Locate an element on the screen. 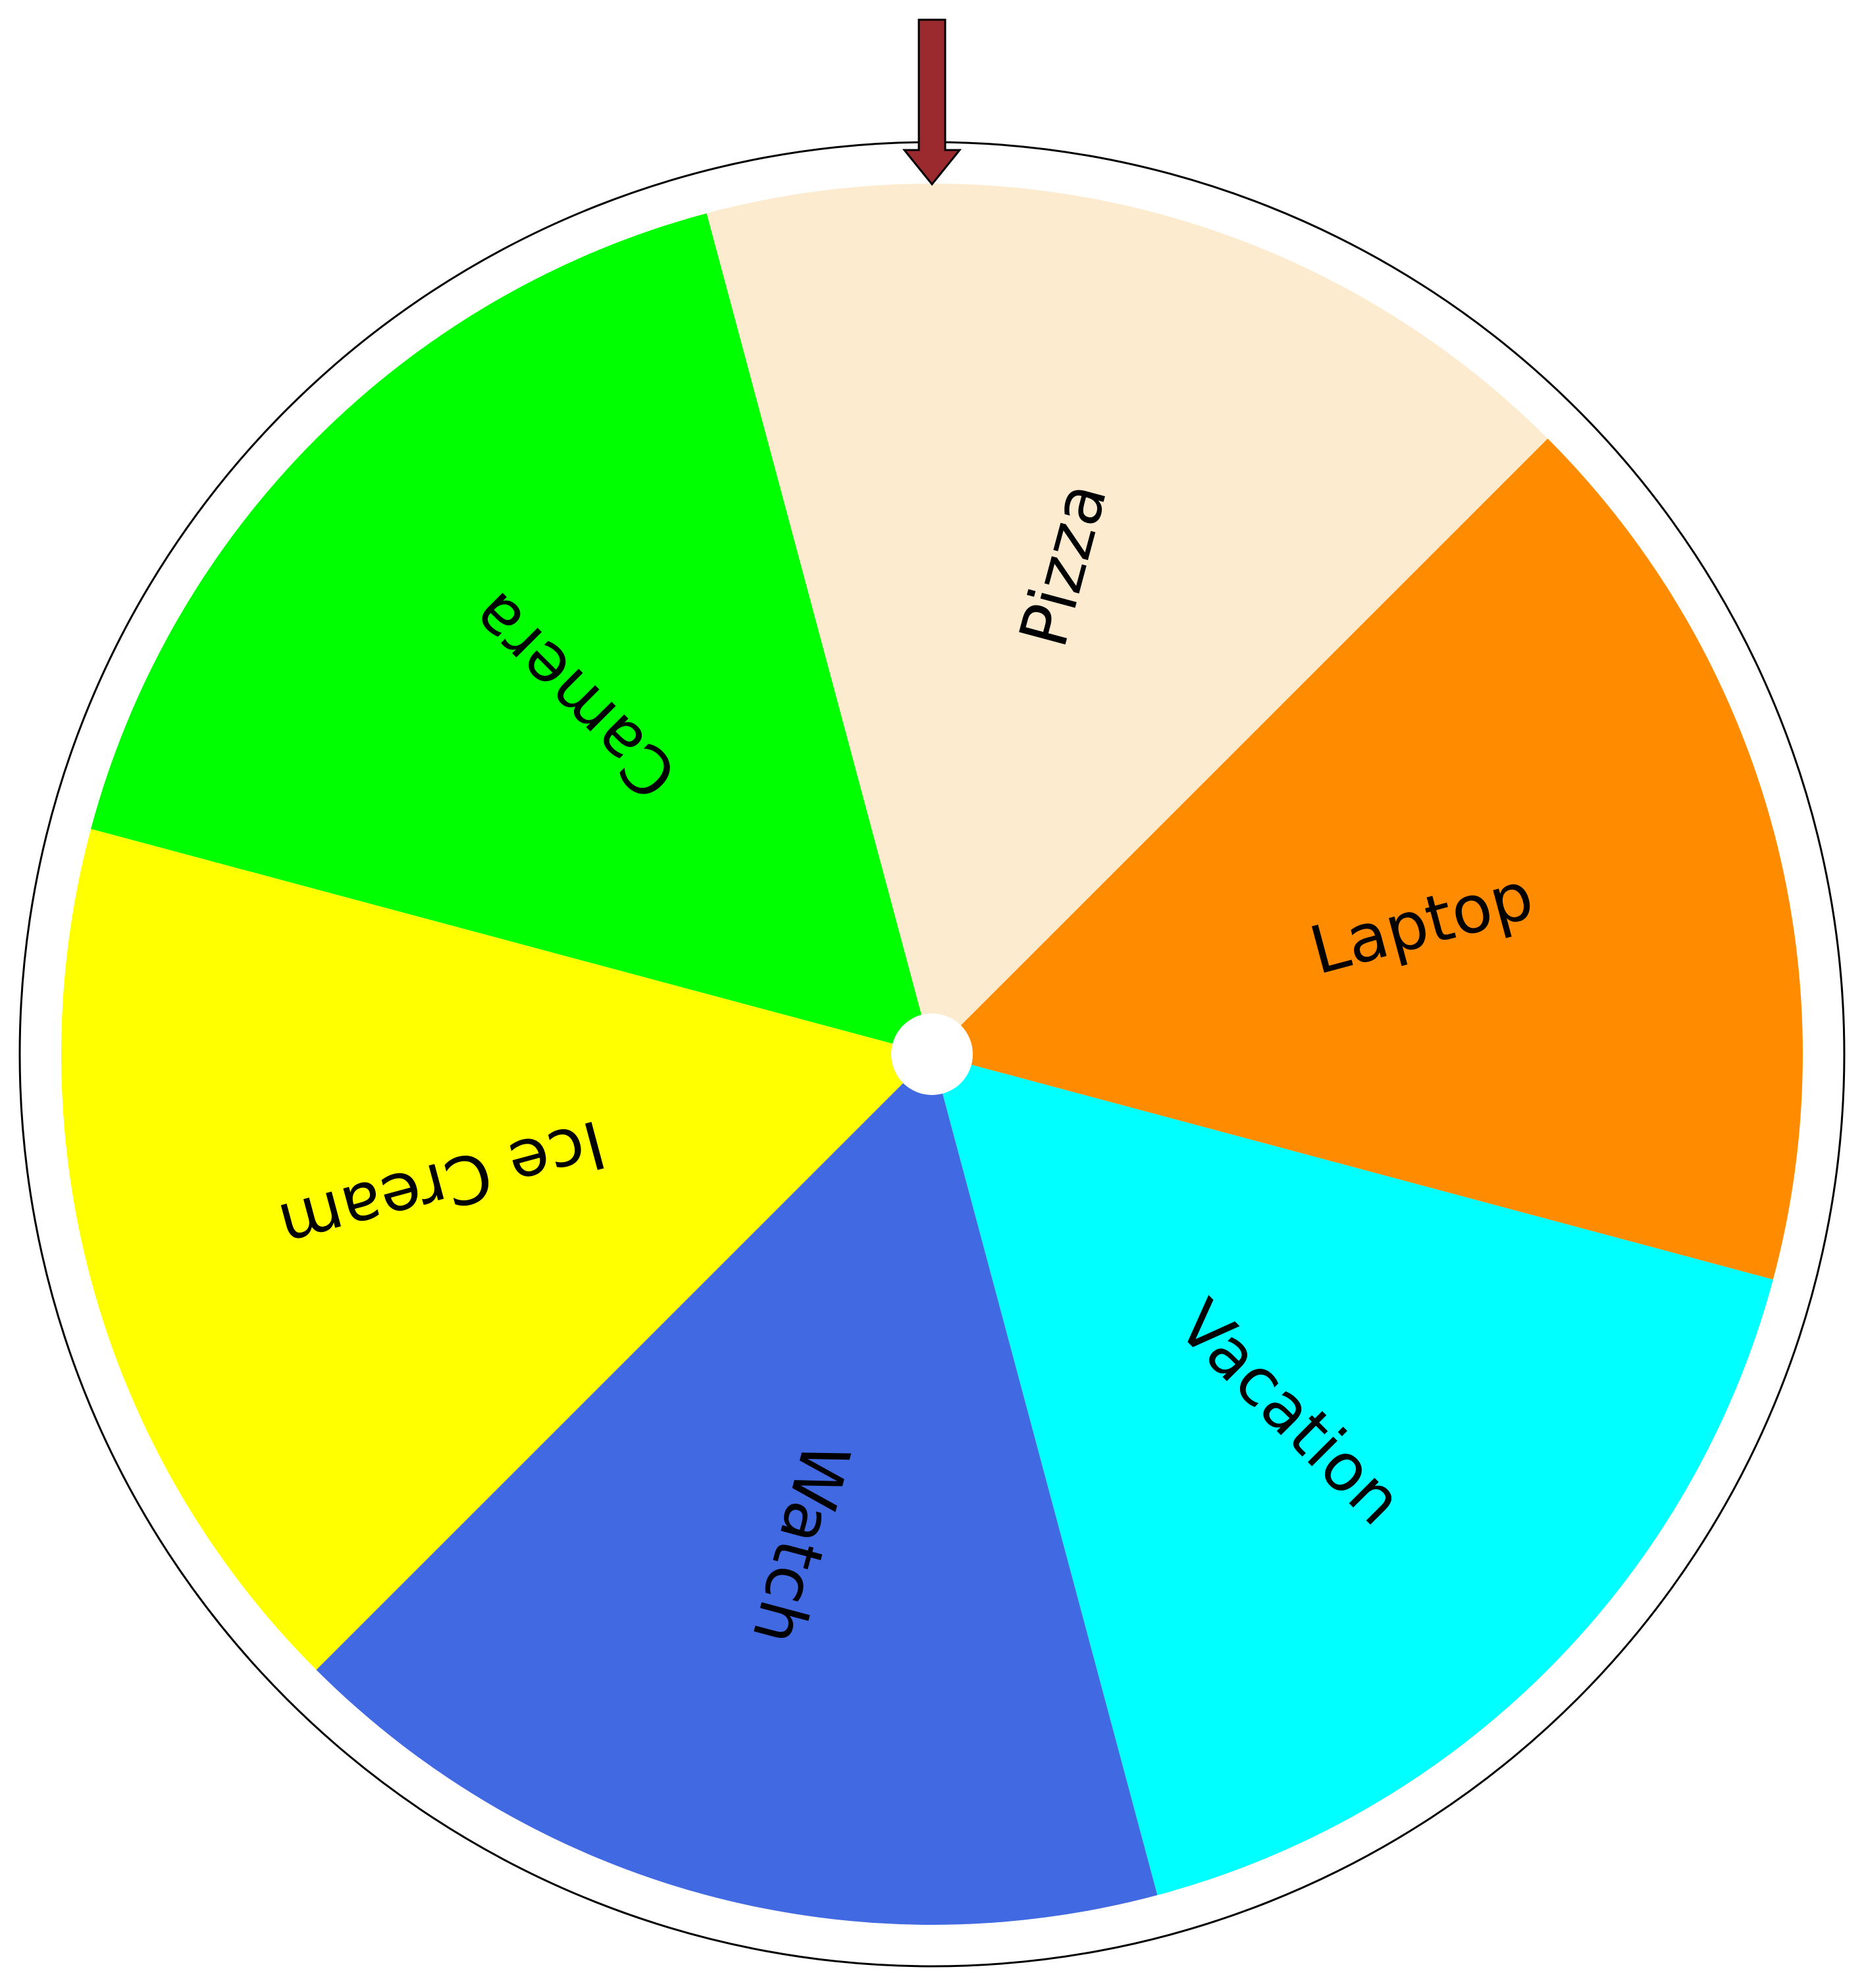 The width and height of the screenshot is (1864, 1988). wheel-hub is located at coordinates (932, 1054).